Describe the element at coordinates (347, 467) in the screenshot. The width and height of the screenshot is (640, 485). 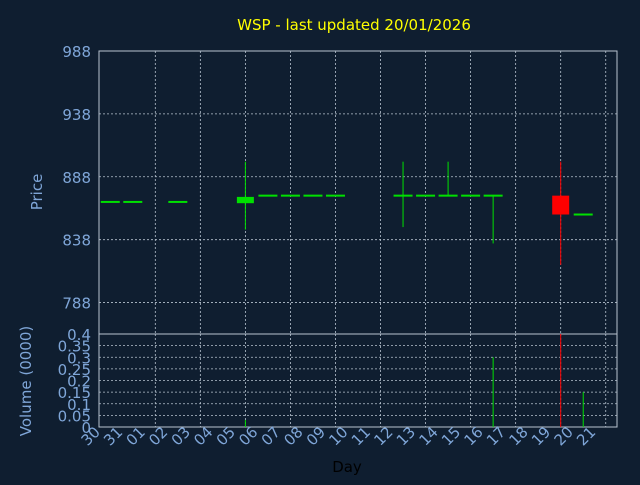
I see `x-axis-label: Day` at that location.